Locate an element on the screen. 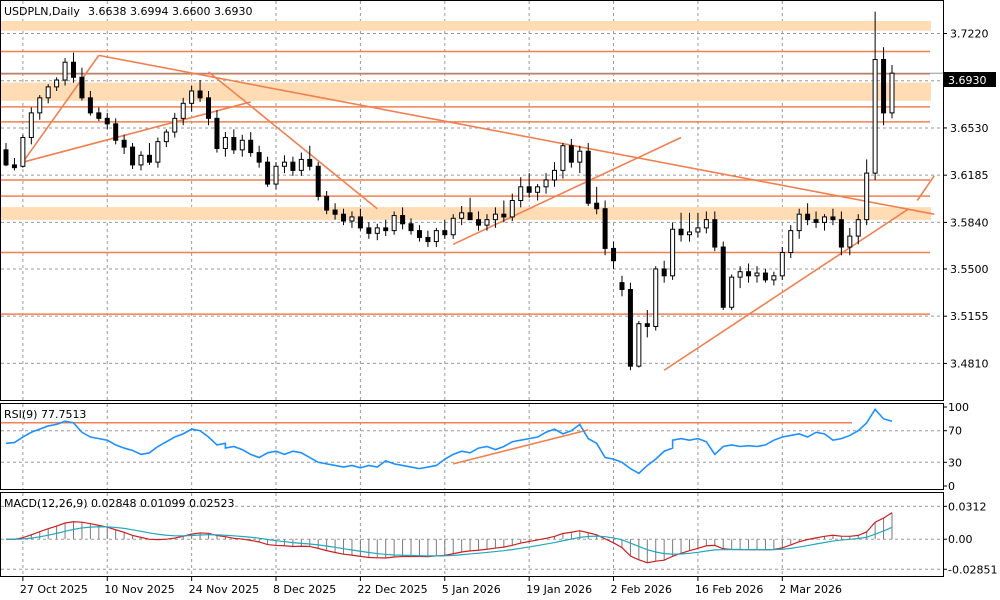  date-tick-label: 8 Dec 2025 is located at coordinates (304, 589).